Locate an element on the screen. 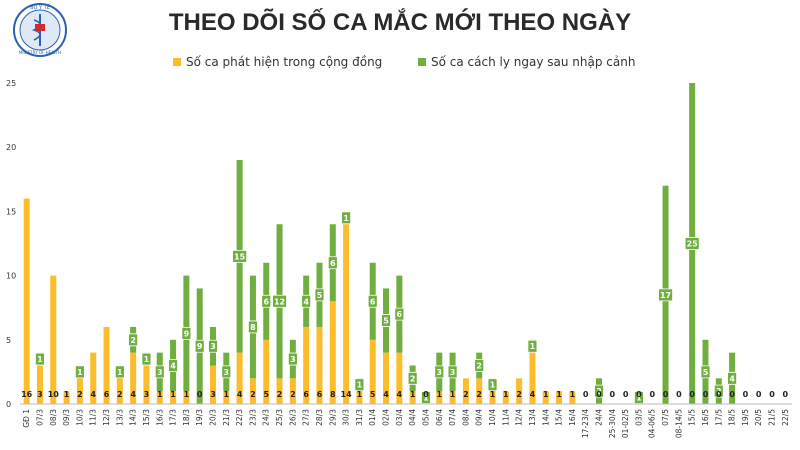 Image resolution: width=800 pixels, height=450 pixels. data-label-community: 14 is located at coordinates (347, 394).